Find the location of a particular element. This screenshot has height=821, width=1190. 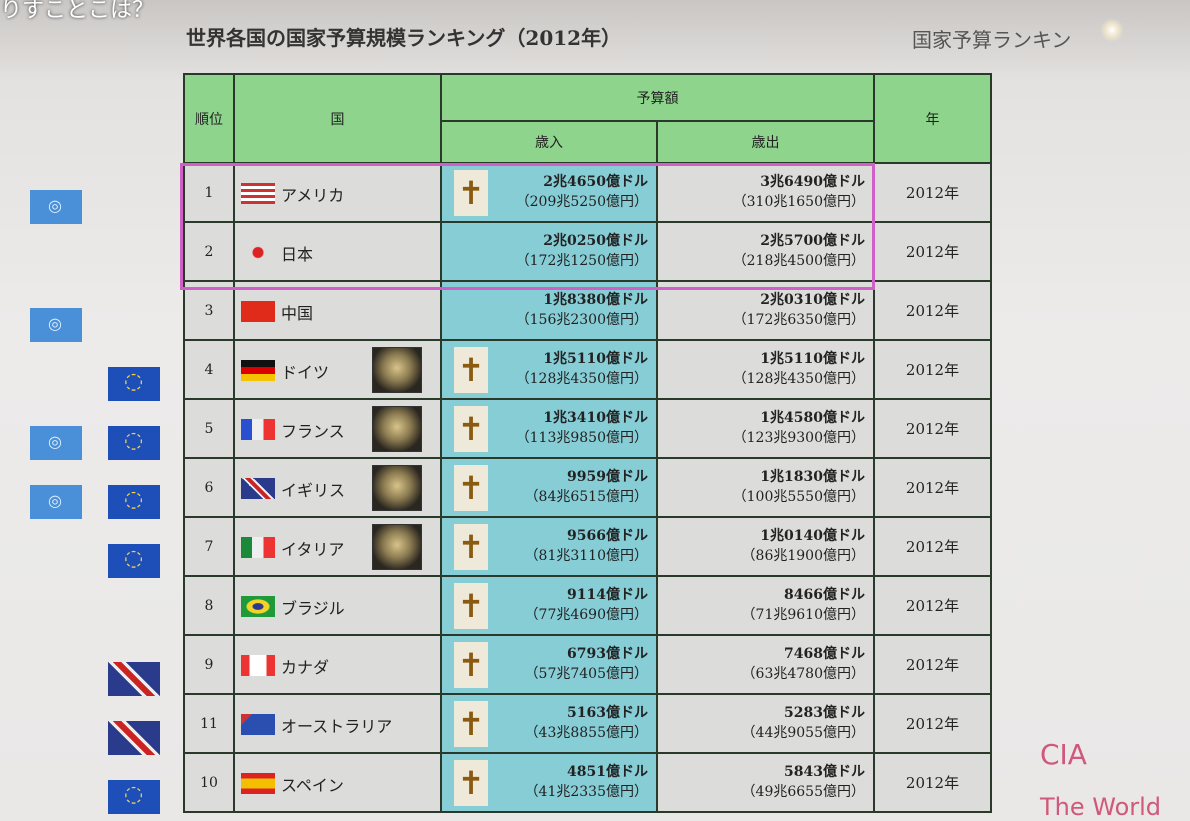

country-name: ブラジル is located at coordinates (313, 608).